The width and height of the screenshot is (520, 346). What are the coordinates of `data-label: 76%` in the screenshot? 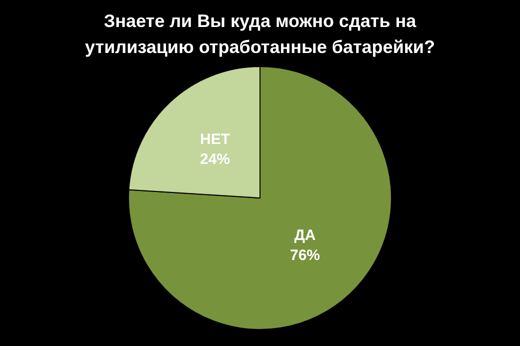 It's located at (305, 255).